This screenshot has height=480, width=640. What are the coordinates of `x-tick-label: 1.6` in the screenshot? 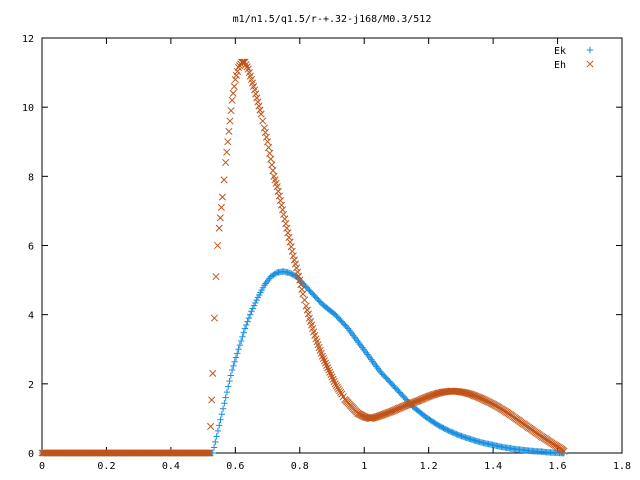 It's located at (558, 466).